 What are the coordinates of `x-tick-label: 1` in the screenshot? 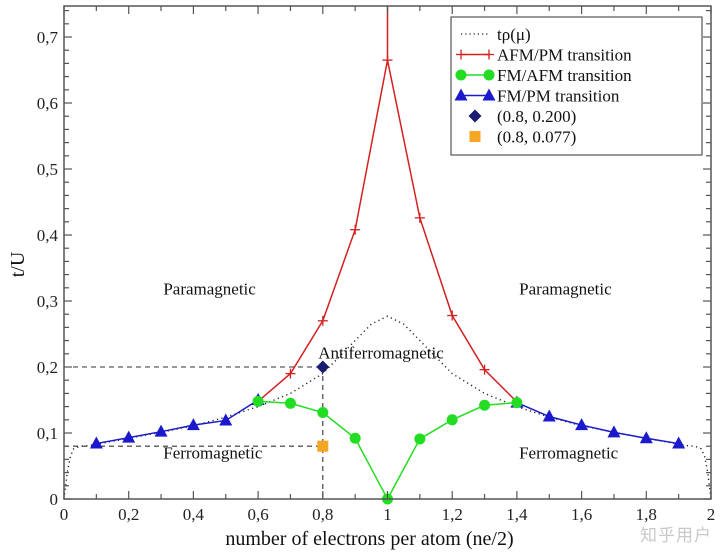 It's located at (387, 514).